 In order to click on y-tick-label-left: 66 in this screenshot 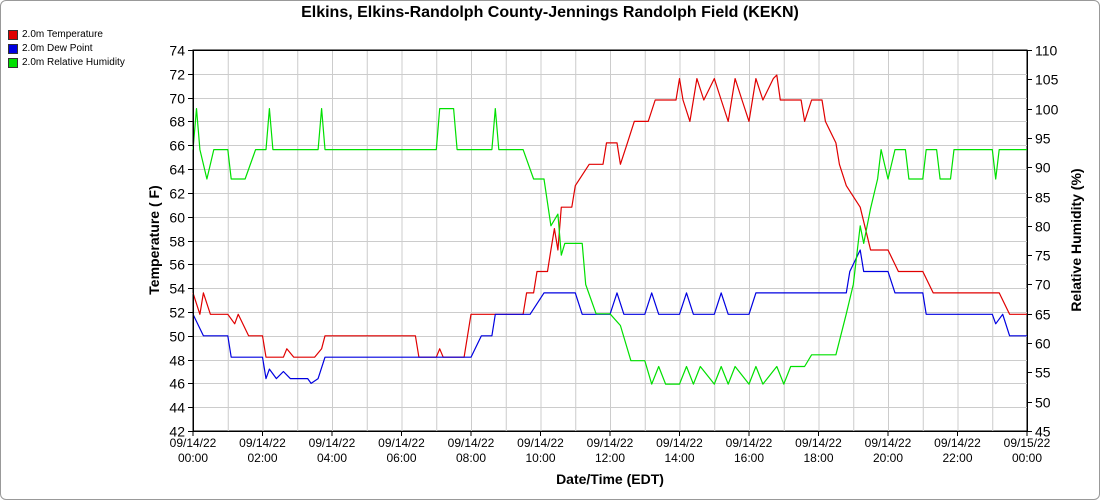, I will do `click(177, 146)`.